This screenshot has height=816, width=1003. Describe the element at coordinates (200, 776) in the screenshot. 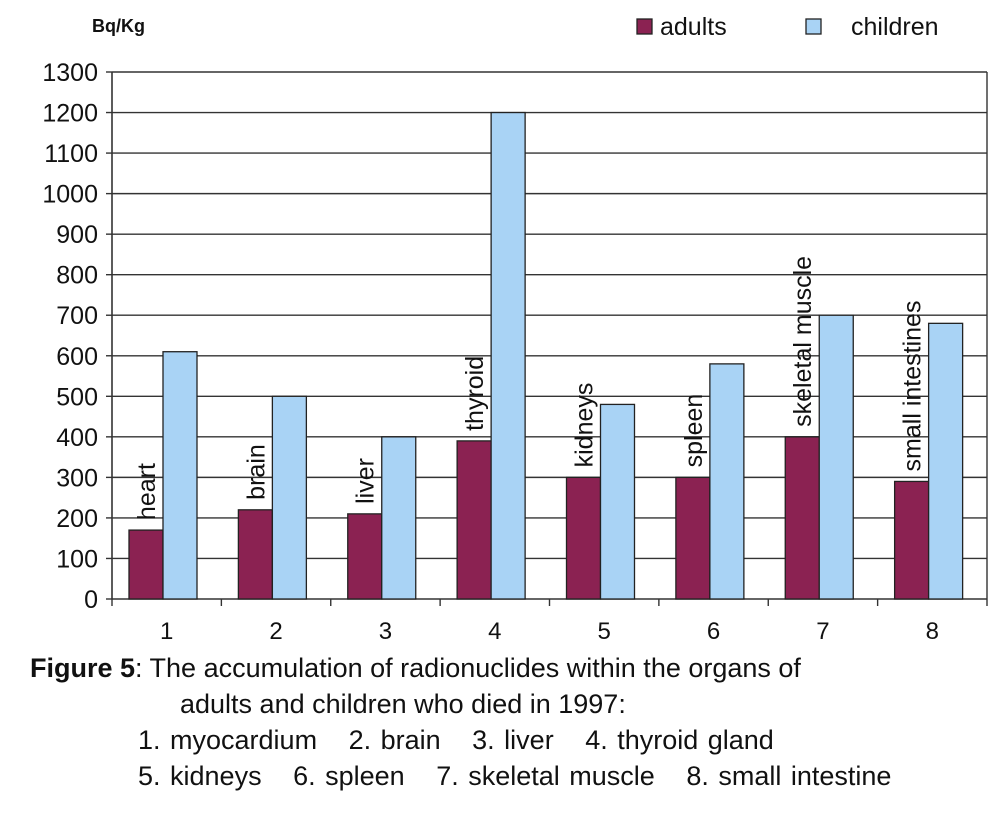

I see `caption-organ-5: 5. kidneys` at that location.